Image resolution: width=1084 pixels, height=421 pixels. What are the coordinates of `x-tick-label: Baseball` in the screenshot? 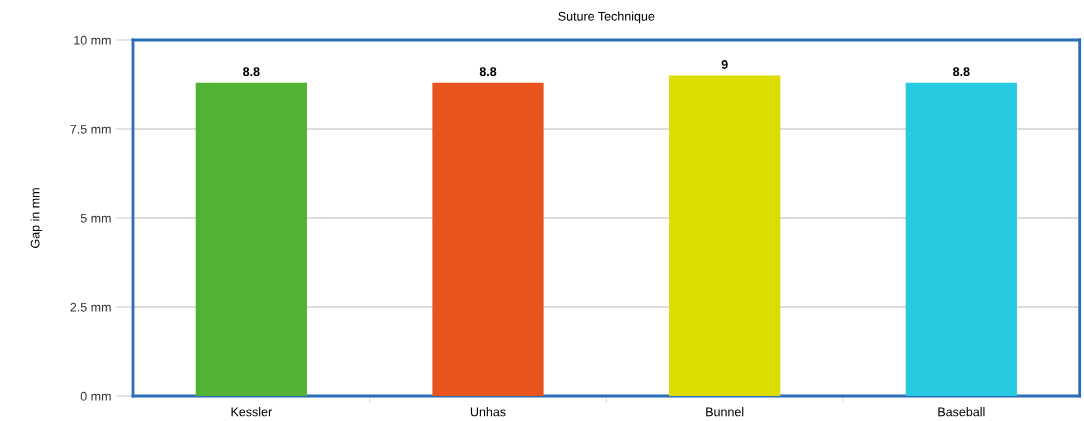 It's located at (961, 412).